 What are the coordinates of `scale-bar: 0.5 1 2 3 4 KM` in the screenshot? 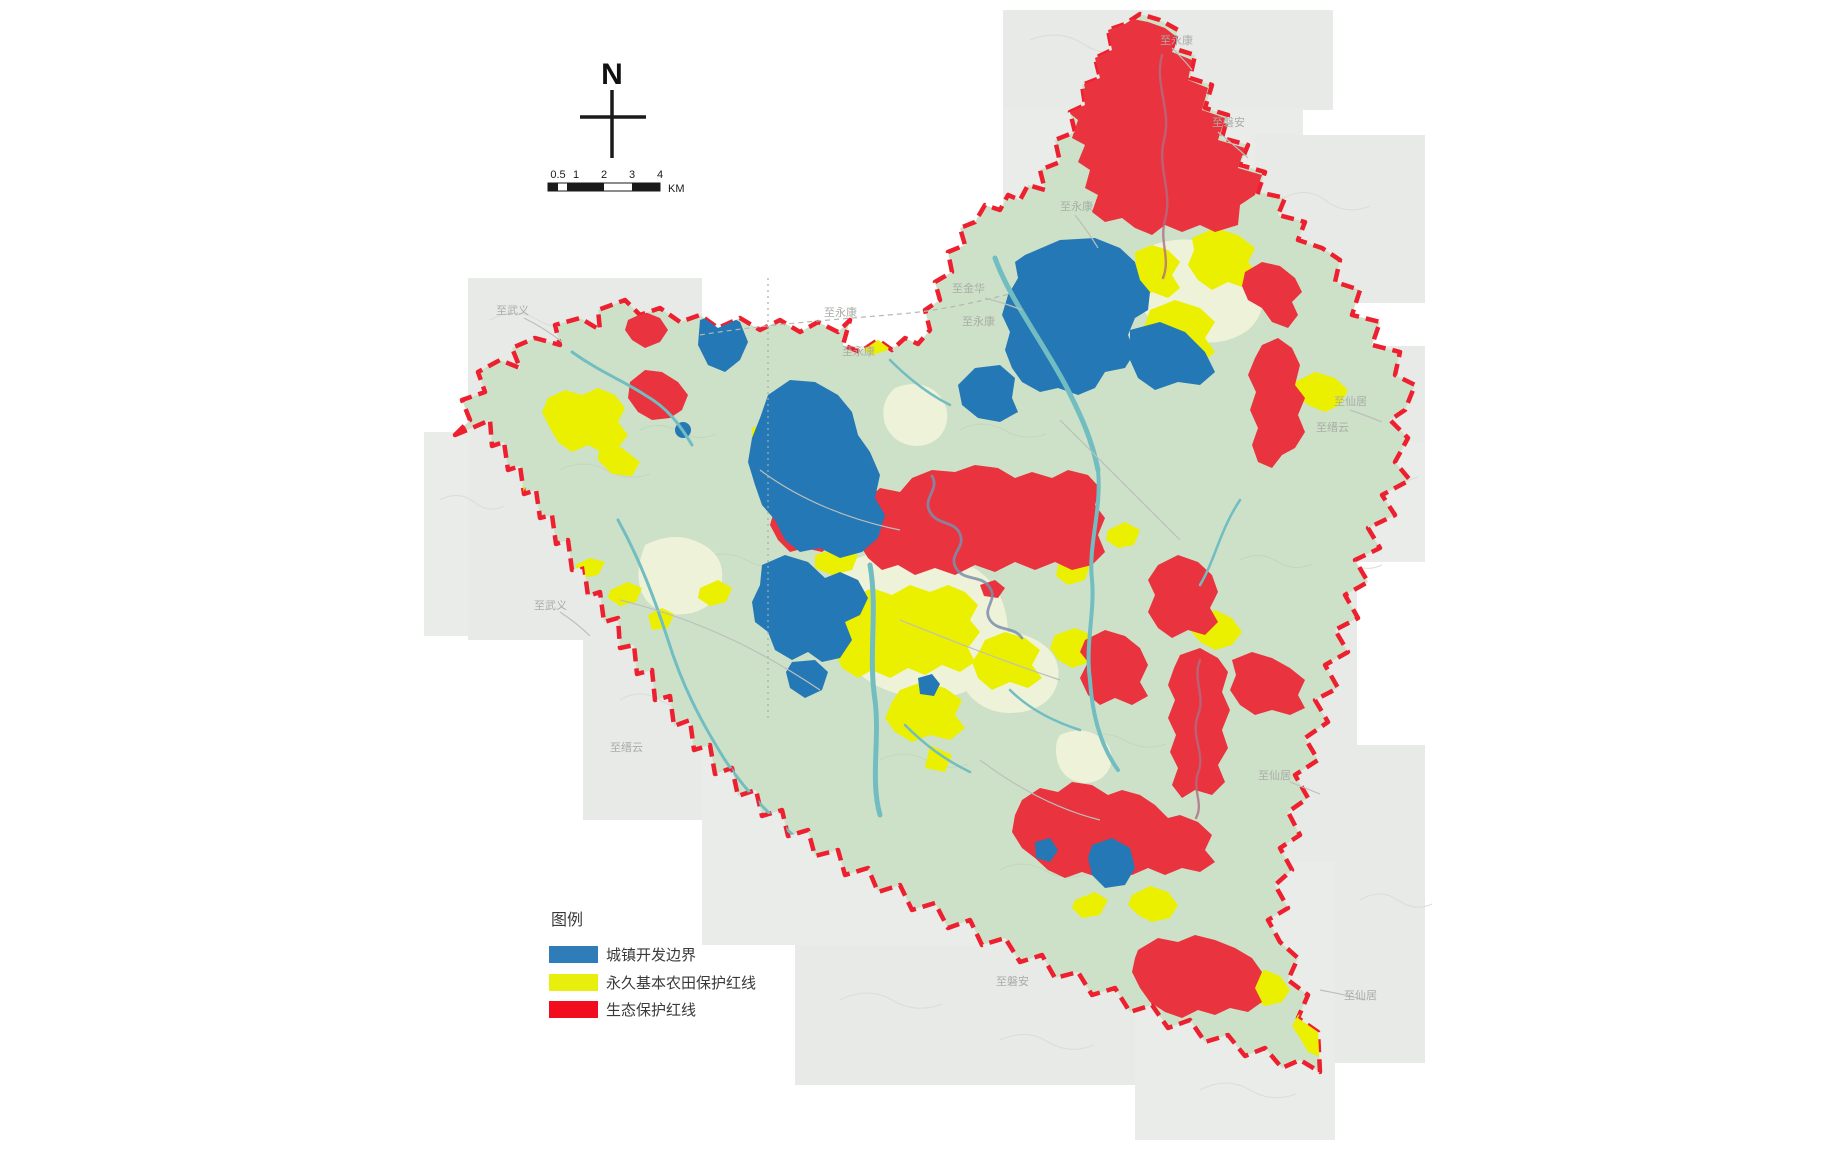 It's located at (616, 182).